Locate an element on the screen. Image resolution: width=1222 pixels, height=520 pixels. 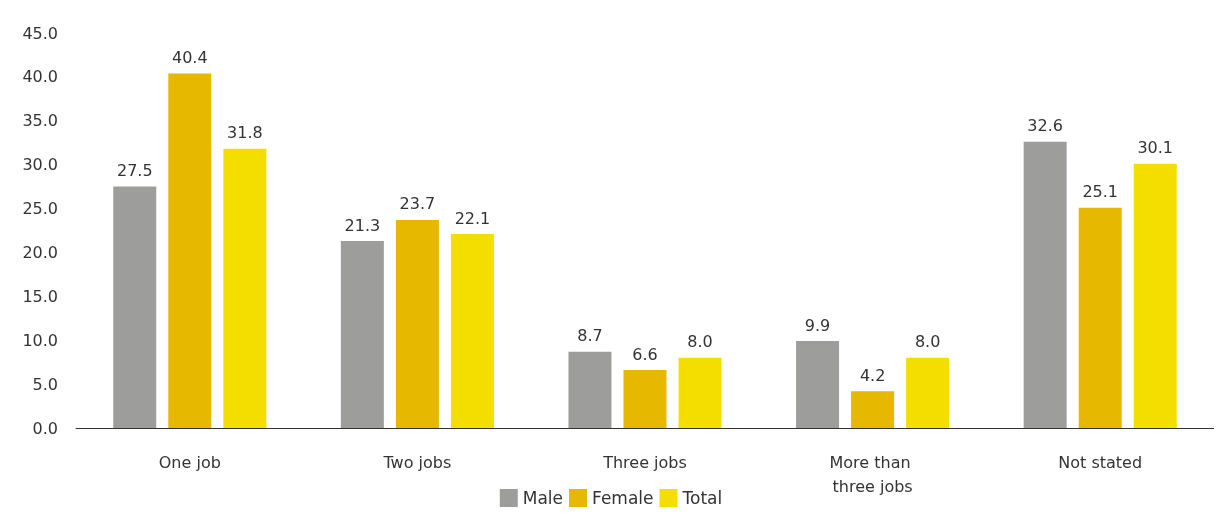
data-label: 9.9 is located at coordinates (817, 325).